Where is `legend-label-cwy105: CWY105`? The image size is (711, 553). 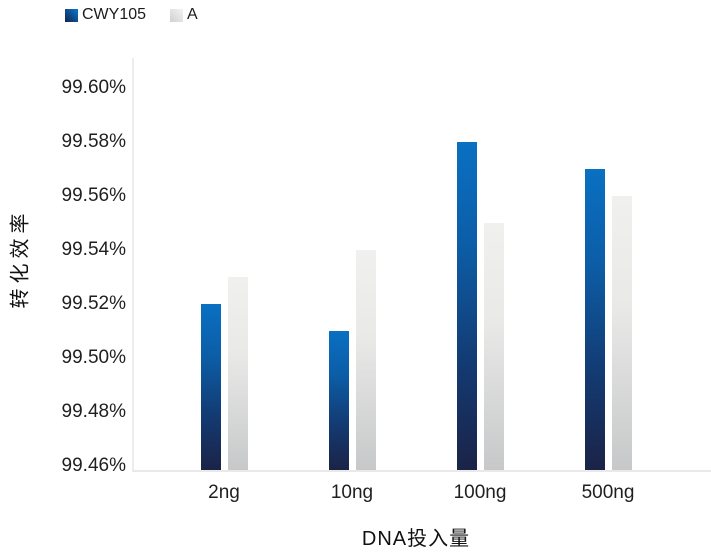
legend-label-cwy105: CWY105 is located at coordinates (114, 14).